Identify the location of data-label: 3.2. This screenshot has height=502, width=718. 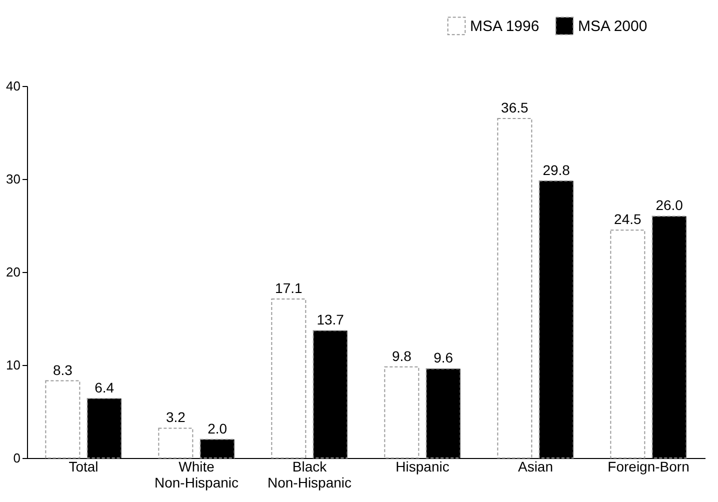
(176, 417).